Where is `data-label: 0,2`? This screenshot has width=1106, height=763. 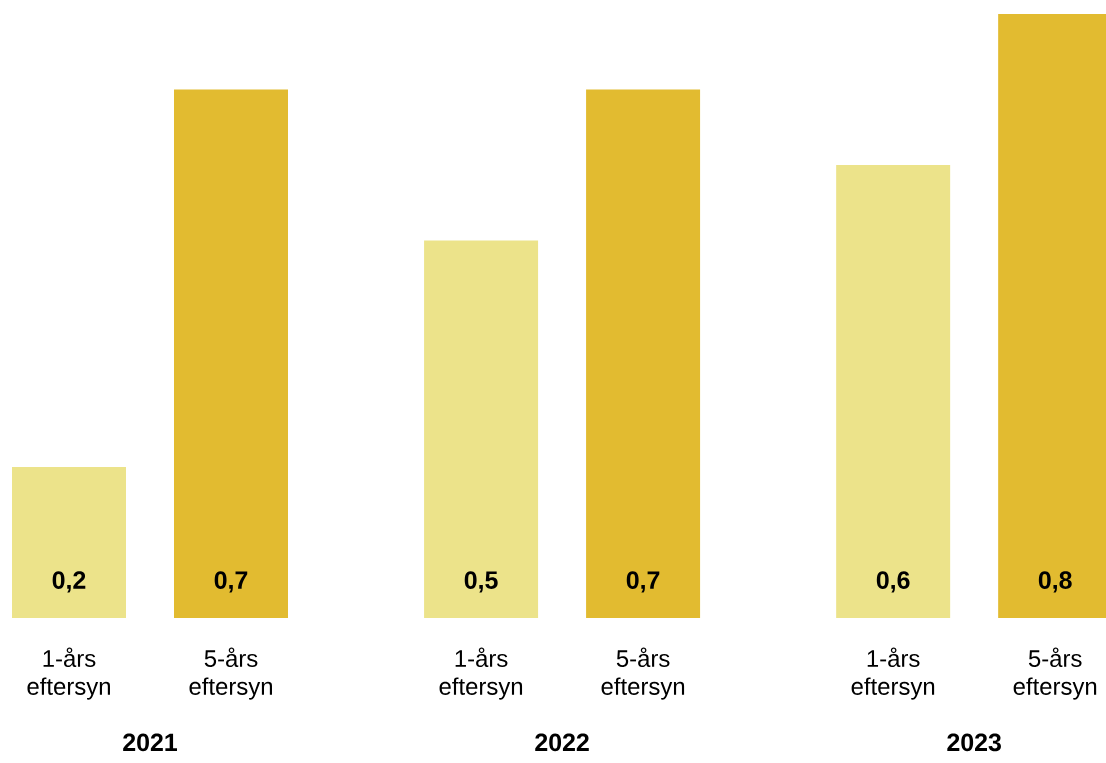
data-label: 0,2 is located at coordinates (69, 582).